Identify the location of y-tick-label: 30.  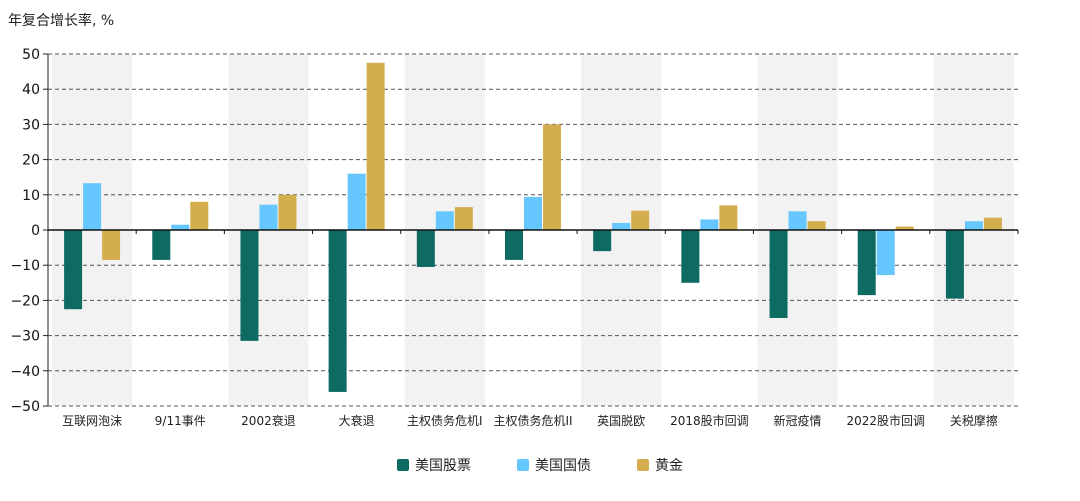
(31, 125).